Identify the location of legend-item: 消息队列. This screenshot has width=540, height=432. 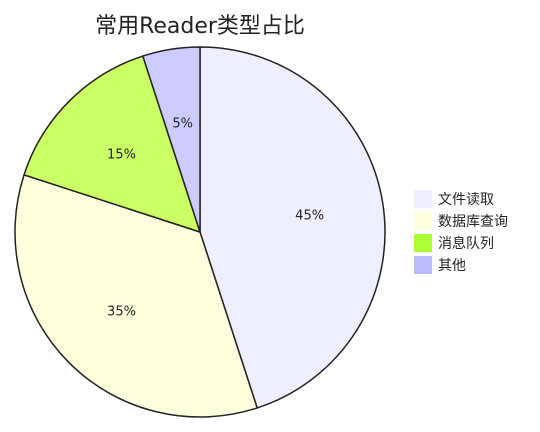
(461, 243).